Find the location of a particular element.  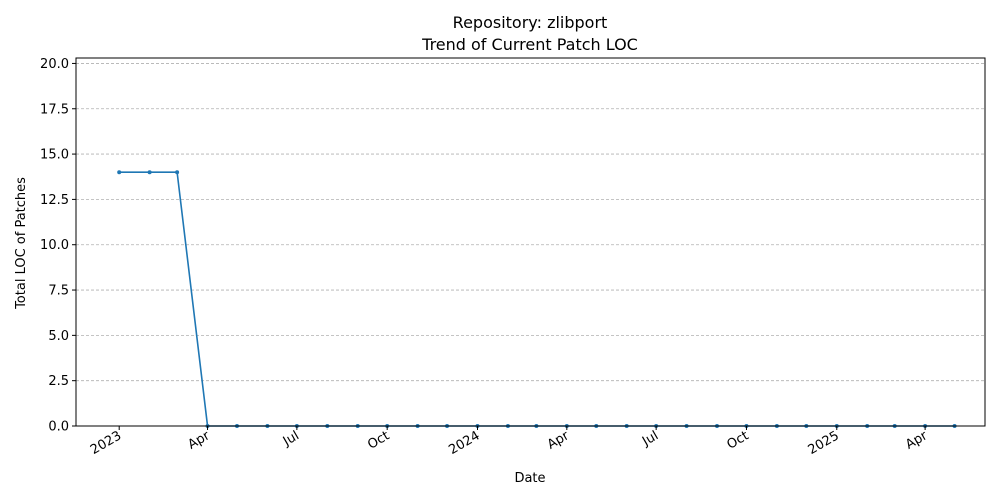

y-tick-label: 15.0 is located at coordinates (54, 155).